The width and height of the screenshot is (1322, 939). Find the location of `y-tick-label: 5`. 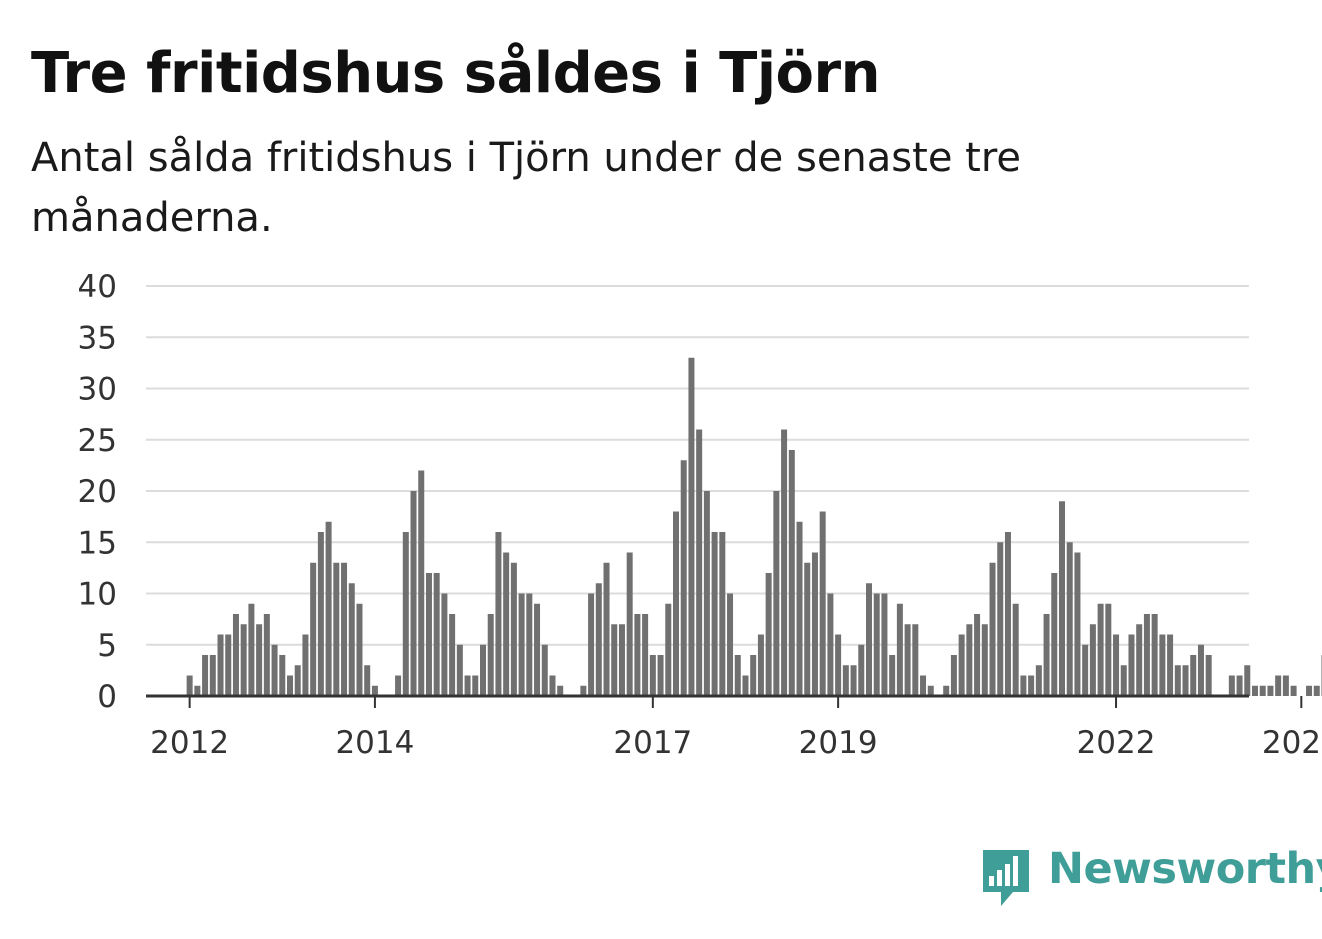

y-tick-label: 5 is located at coordinates (107, 646).